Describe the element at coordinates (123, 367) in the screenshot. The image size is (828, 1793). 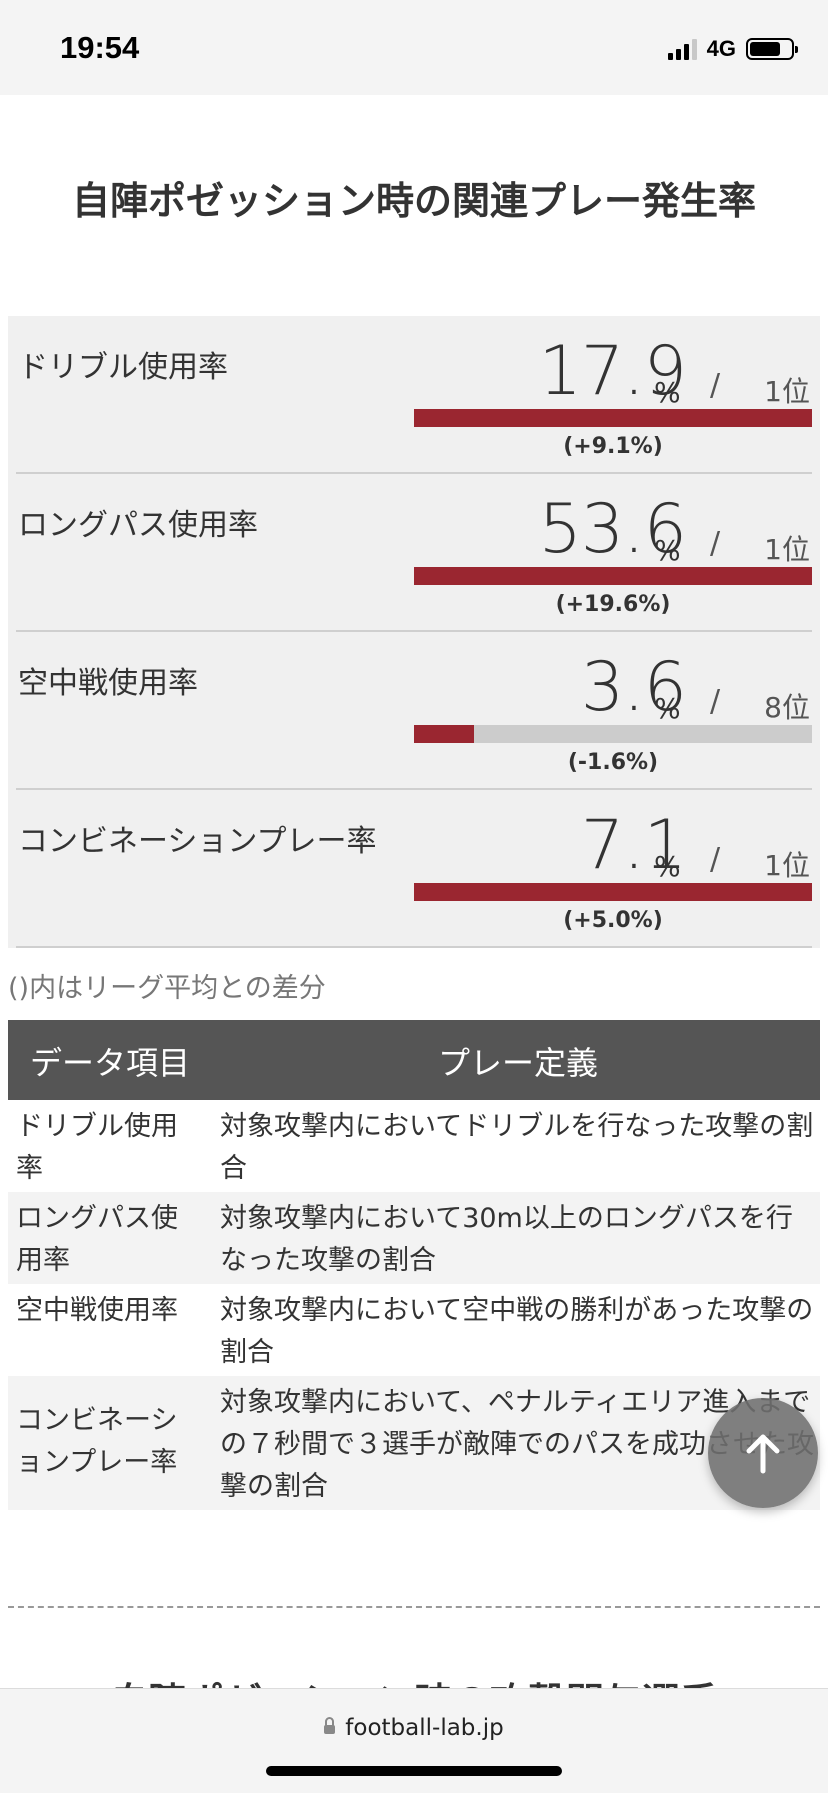
I see `stat-label: ドリブル使用率` at that location.